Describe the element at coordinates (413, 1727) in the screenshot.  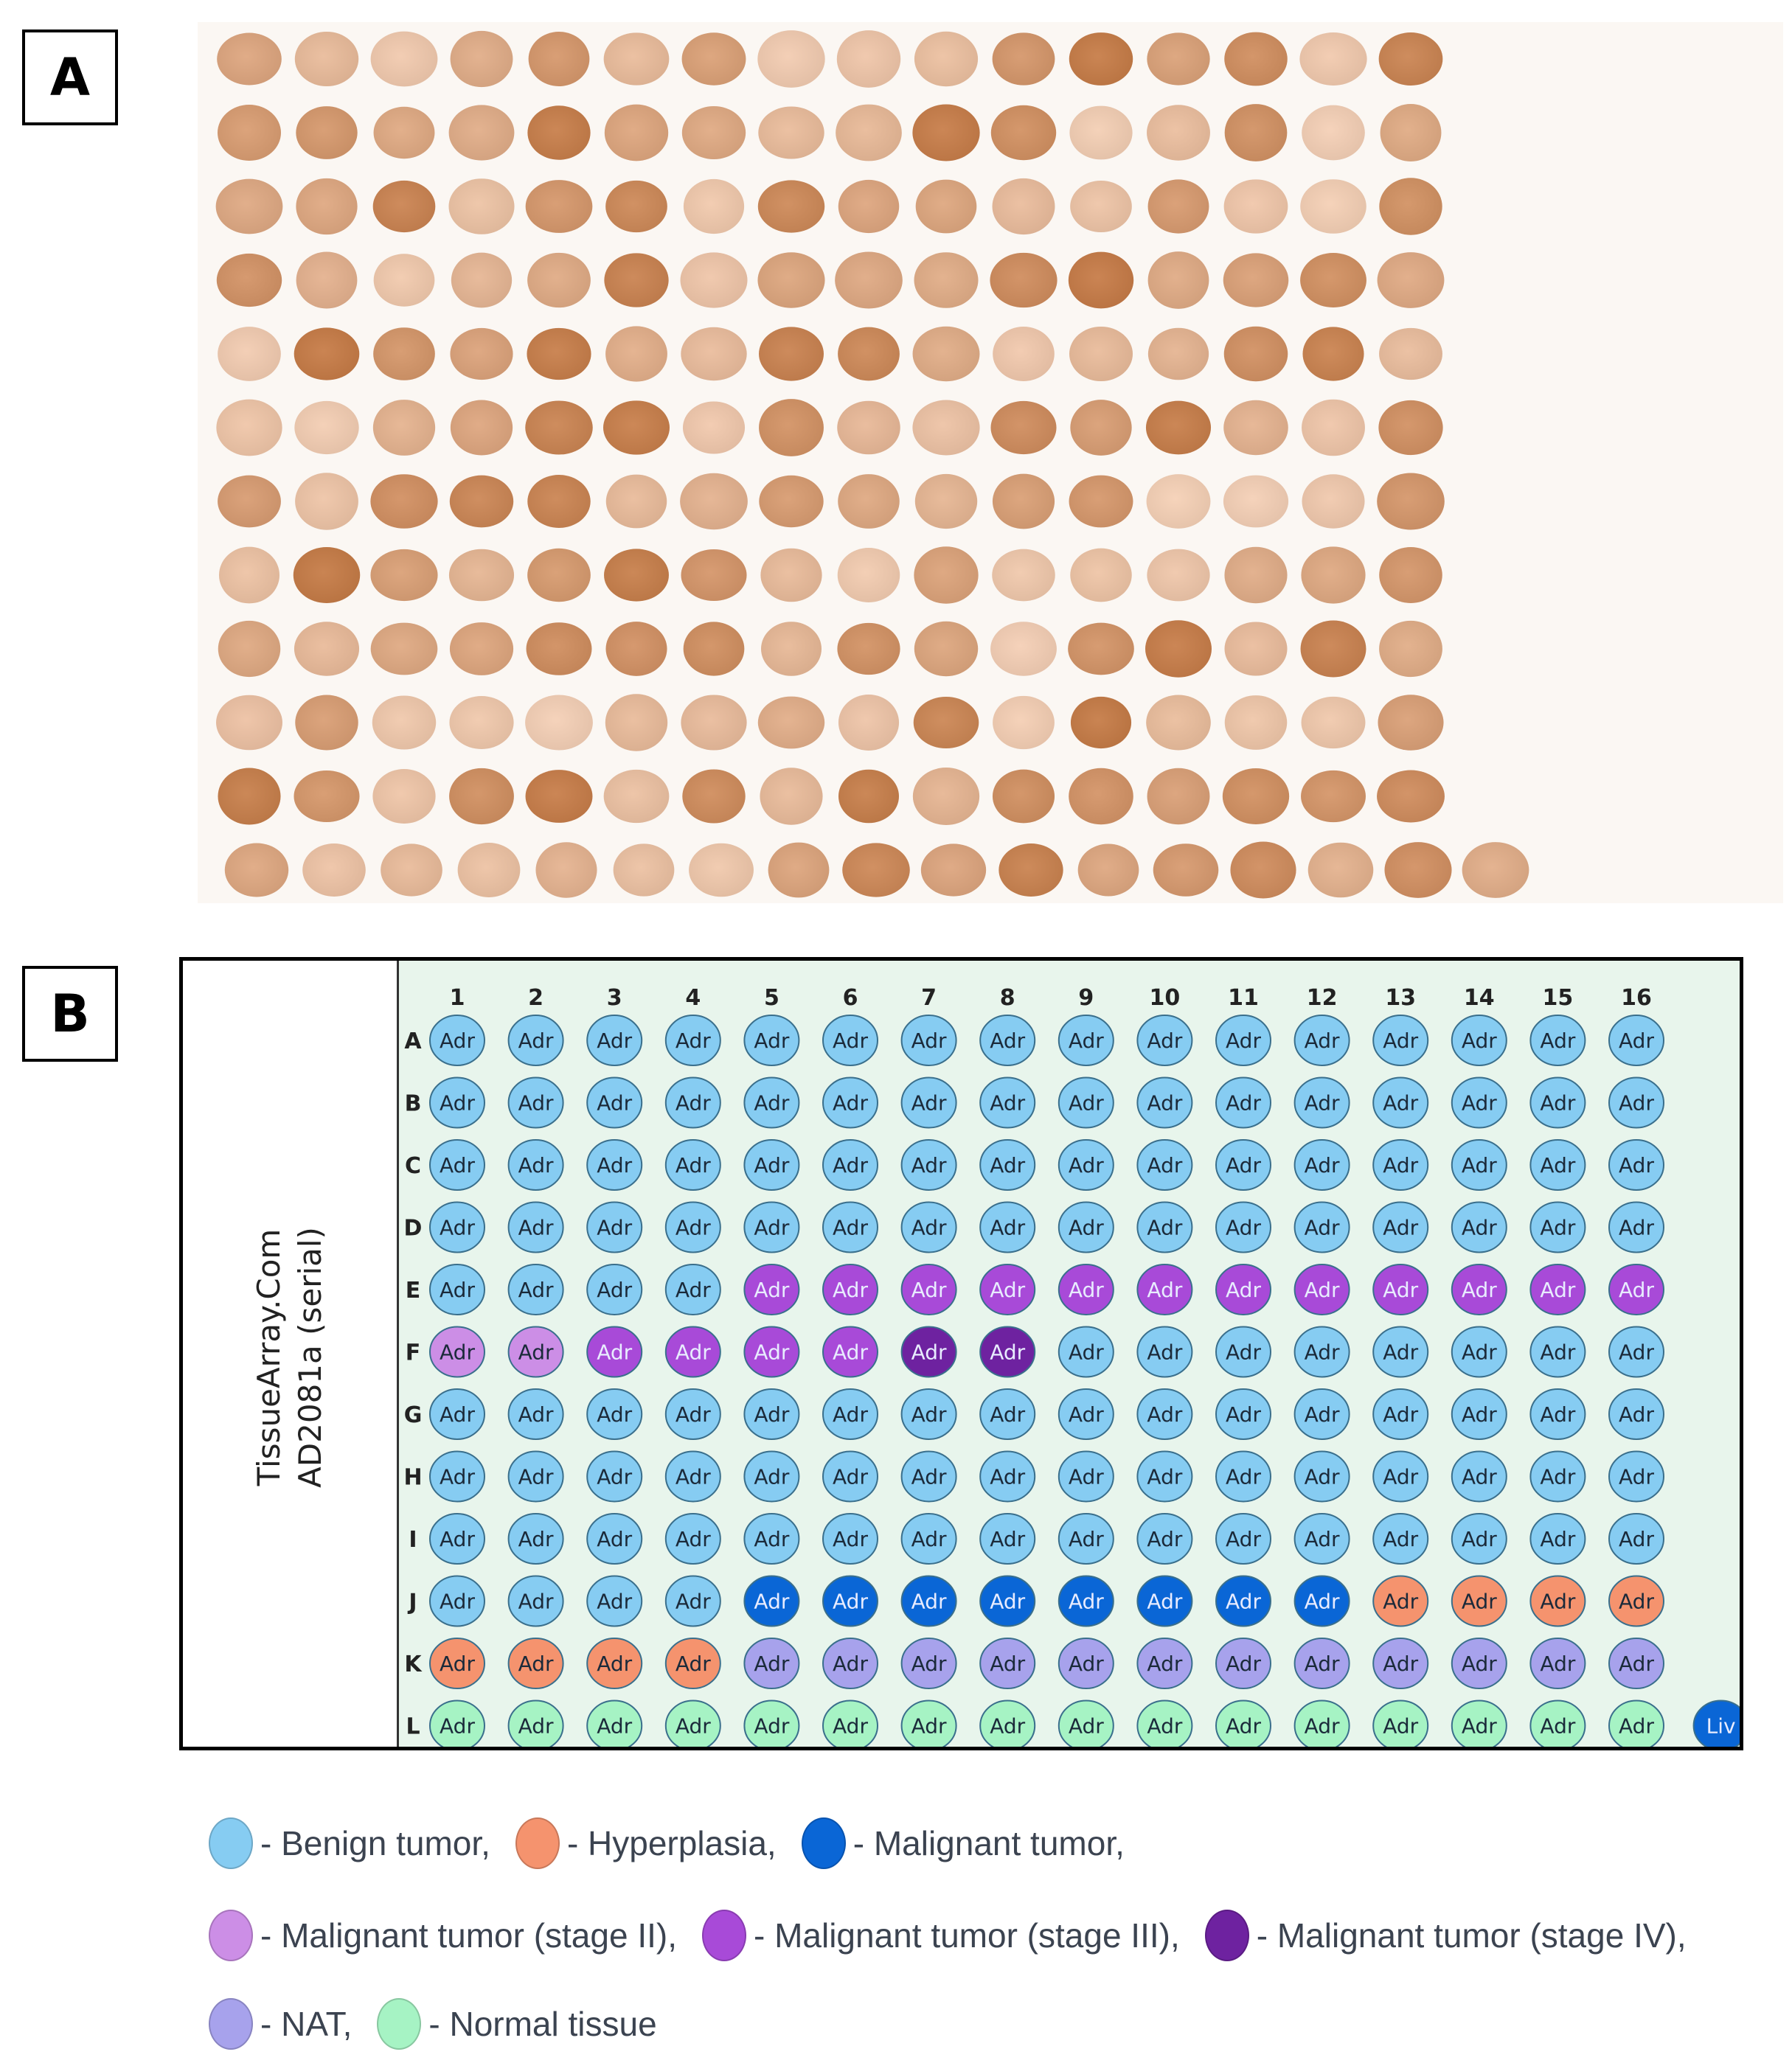
I see `row-label: L` at that location.